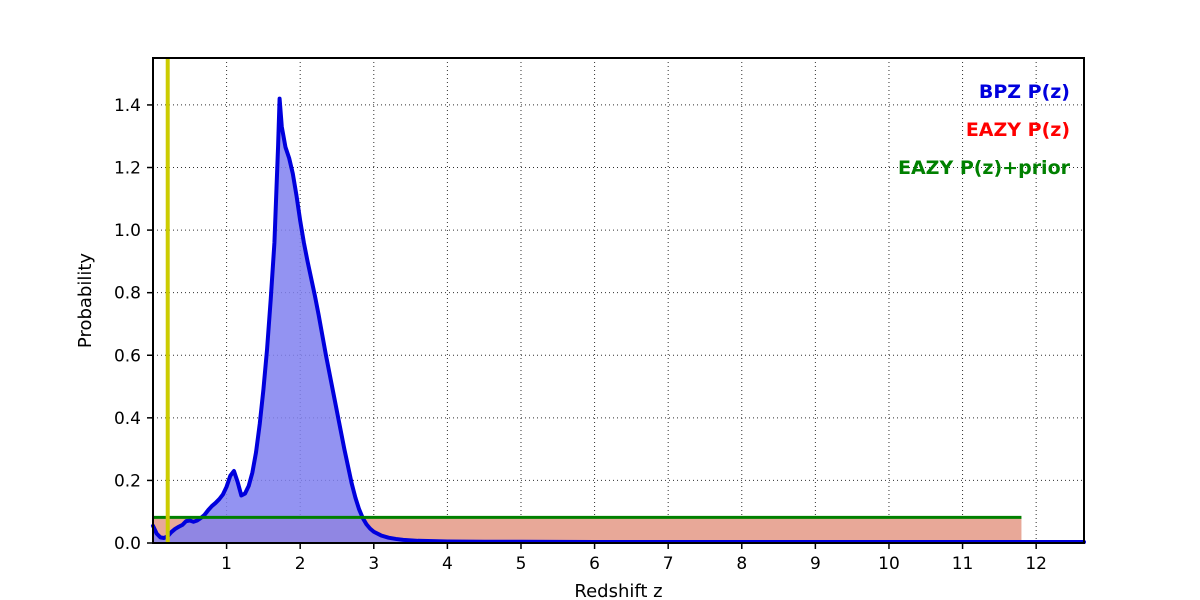  What do you see at coordinates (133, 325) in the screenshot?
I see `y-axis-ticks: 0.0 0.2 0.4 0.6 0.8 1.0 1.2 1.4` at bounding box center [133, 325].